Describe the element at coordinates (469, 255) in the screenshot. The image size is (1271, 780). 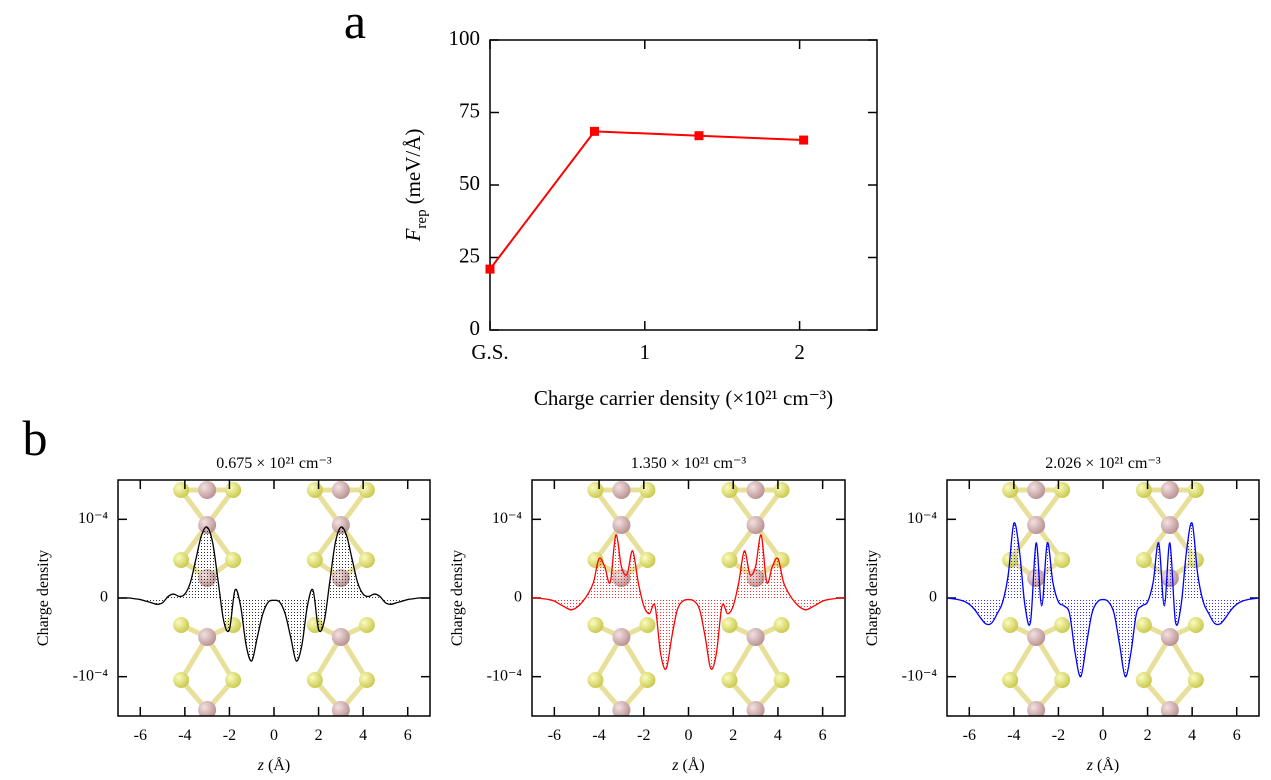
I see `y-tick-label: 25` at that location.